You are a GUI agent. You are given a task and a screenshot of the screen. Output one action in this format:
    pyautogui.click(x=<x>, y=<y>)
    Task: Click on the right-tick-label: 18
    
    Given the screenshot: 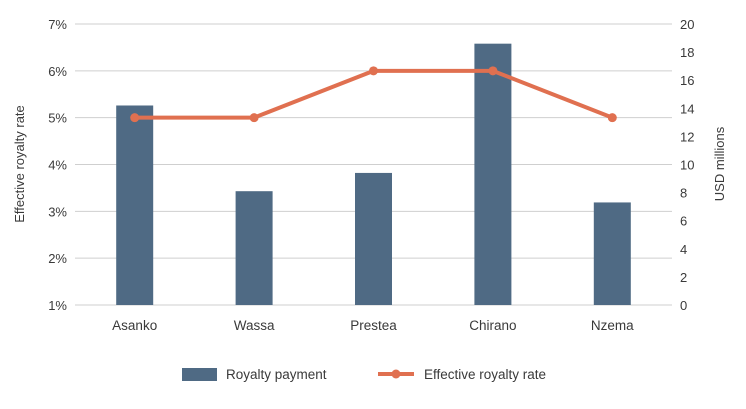 What is the action you would take?
    pyautogui.click(x=687, y=52)
    